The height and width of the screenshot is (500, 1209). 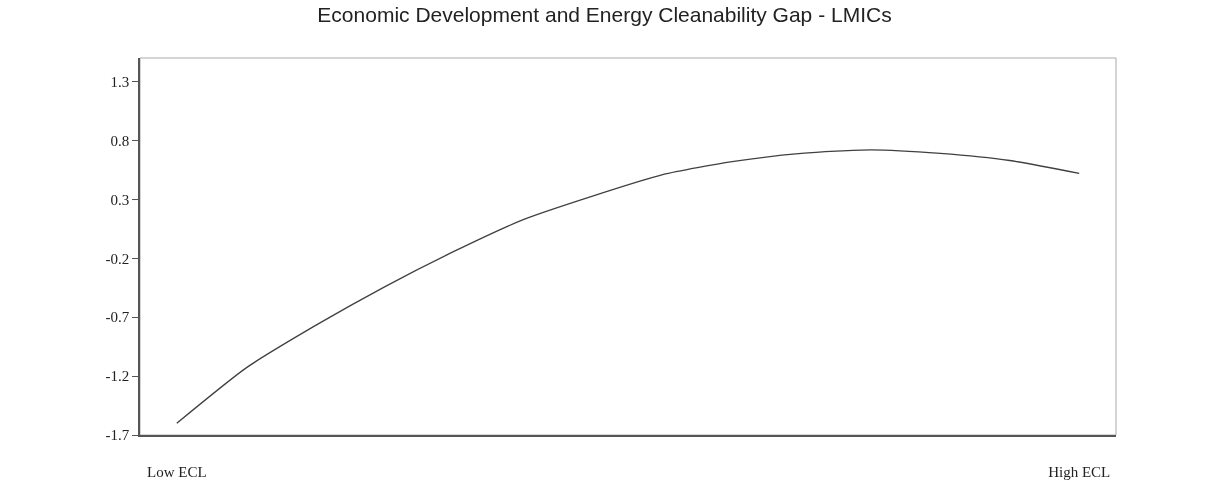 I want to click on y-tick-label: -1.7, so click(x=117, y=435).